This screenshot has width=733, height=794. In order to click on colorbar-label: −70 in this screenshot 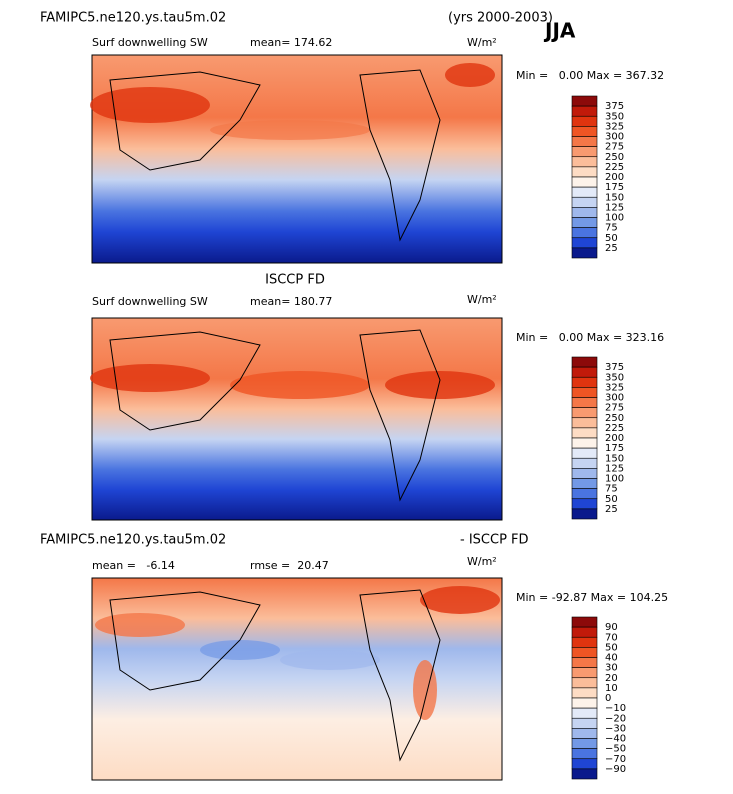, I will do `click(615, 759)`.